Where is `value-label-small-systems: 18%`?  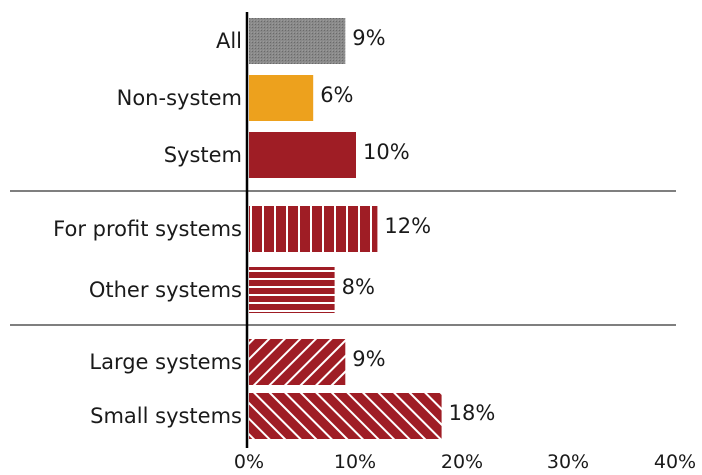
value-label-small-systems: 18% is located at coordinates (472, 413).